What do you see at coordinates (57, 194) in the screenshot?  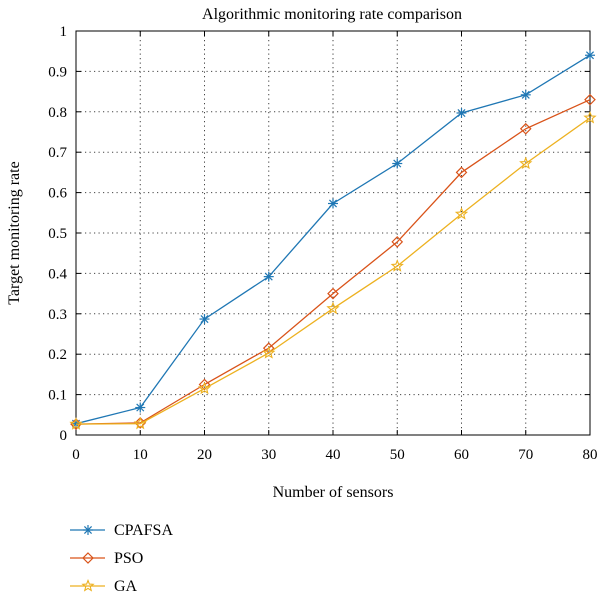 I see `y-tick-label: 0.6` at bounding box center [57, 194].